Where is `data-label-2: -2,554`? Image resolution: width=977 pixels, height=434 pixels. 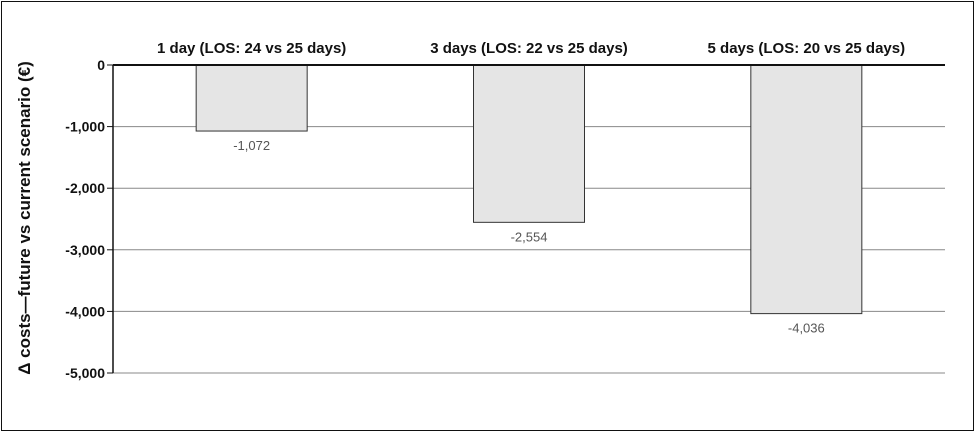
data-label-2: -2,554 is located at coordinates (529, 236).